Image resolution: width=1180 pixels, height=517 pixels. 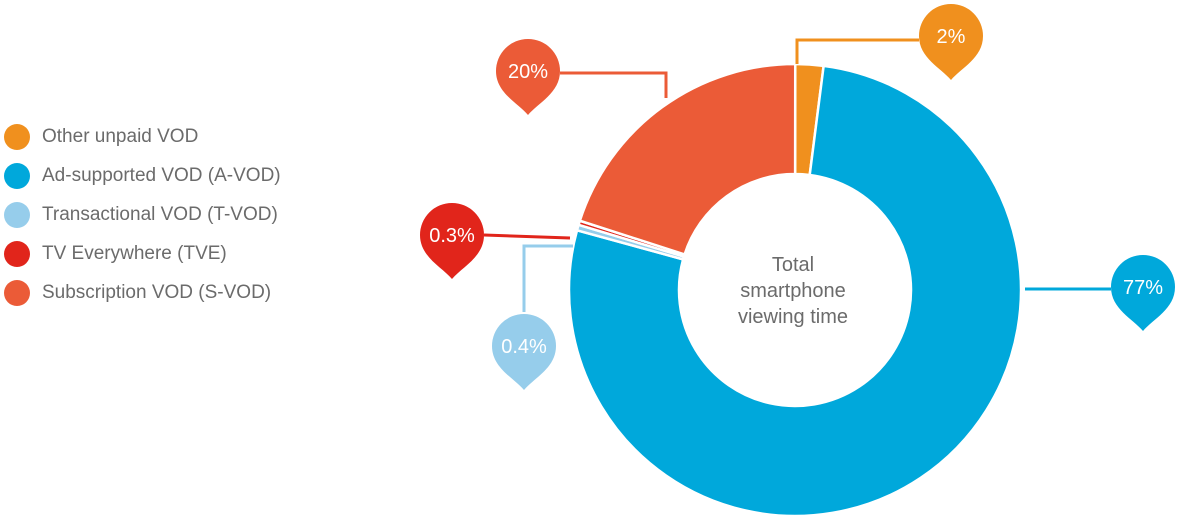 I want to click on legend-label: Ad-supported VOD (A-VOD), so click(x=161, y=175).